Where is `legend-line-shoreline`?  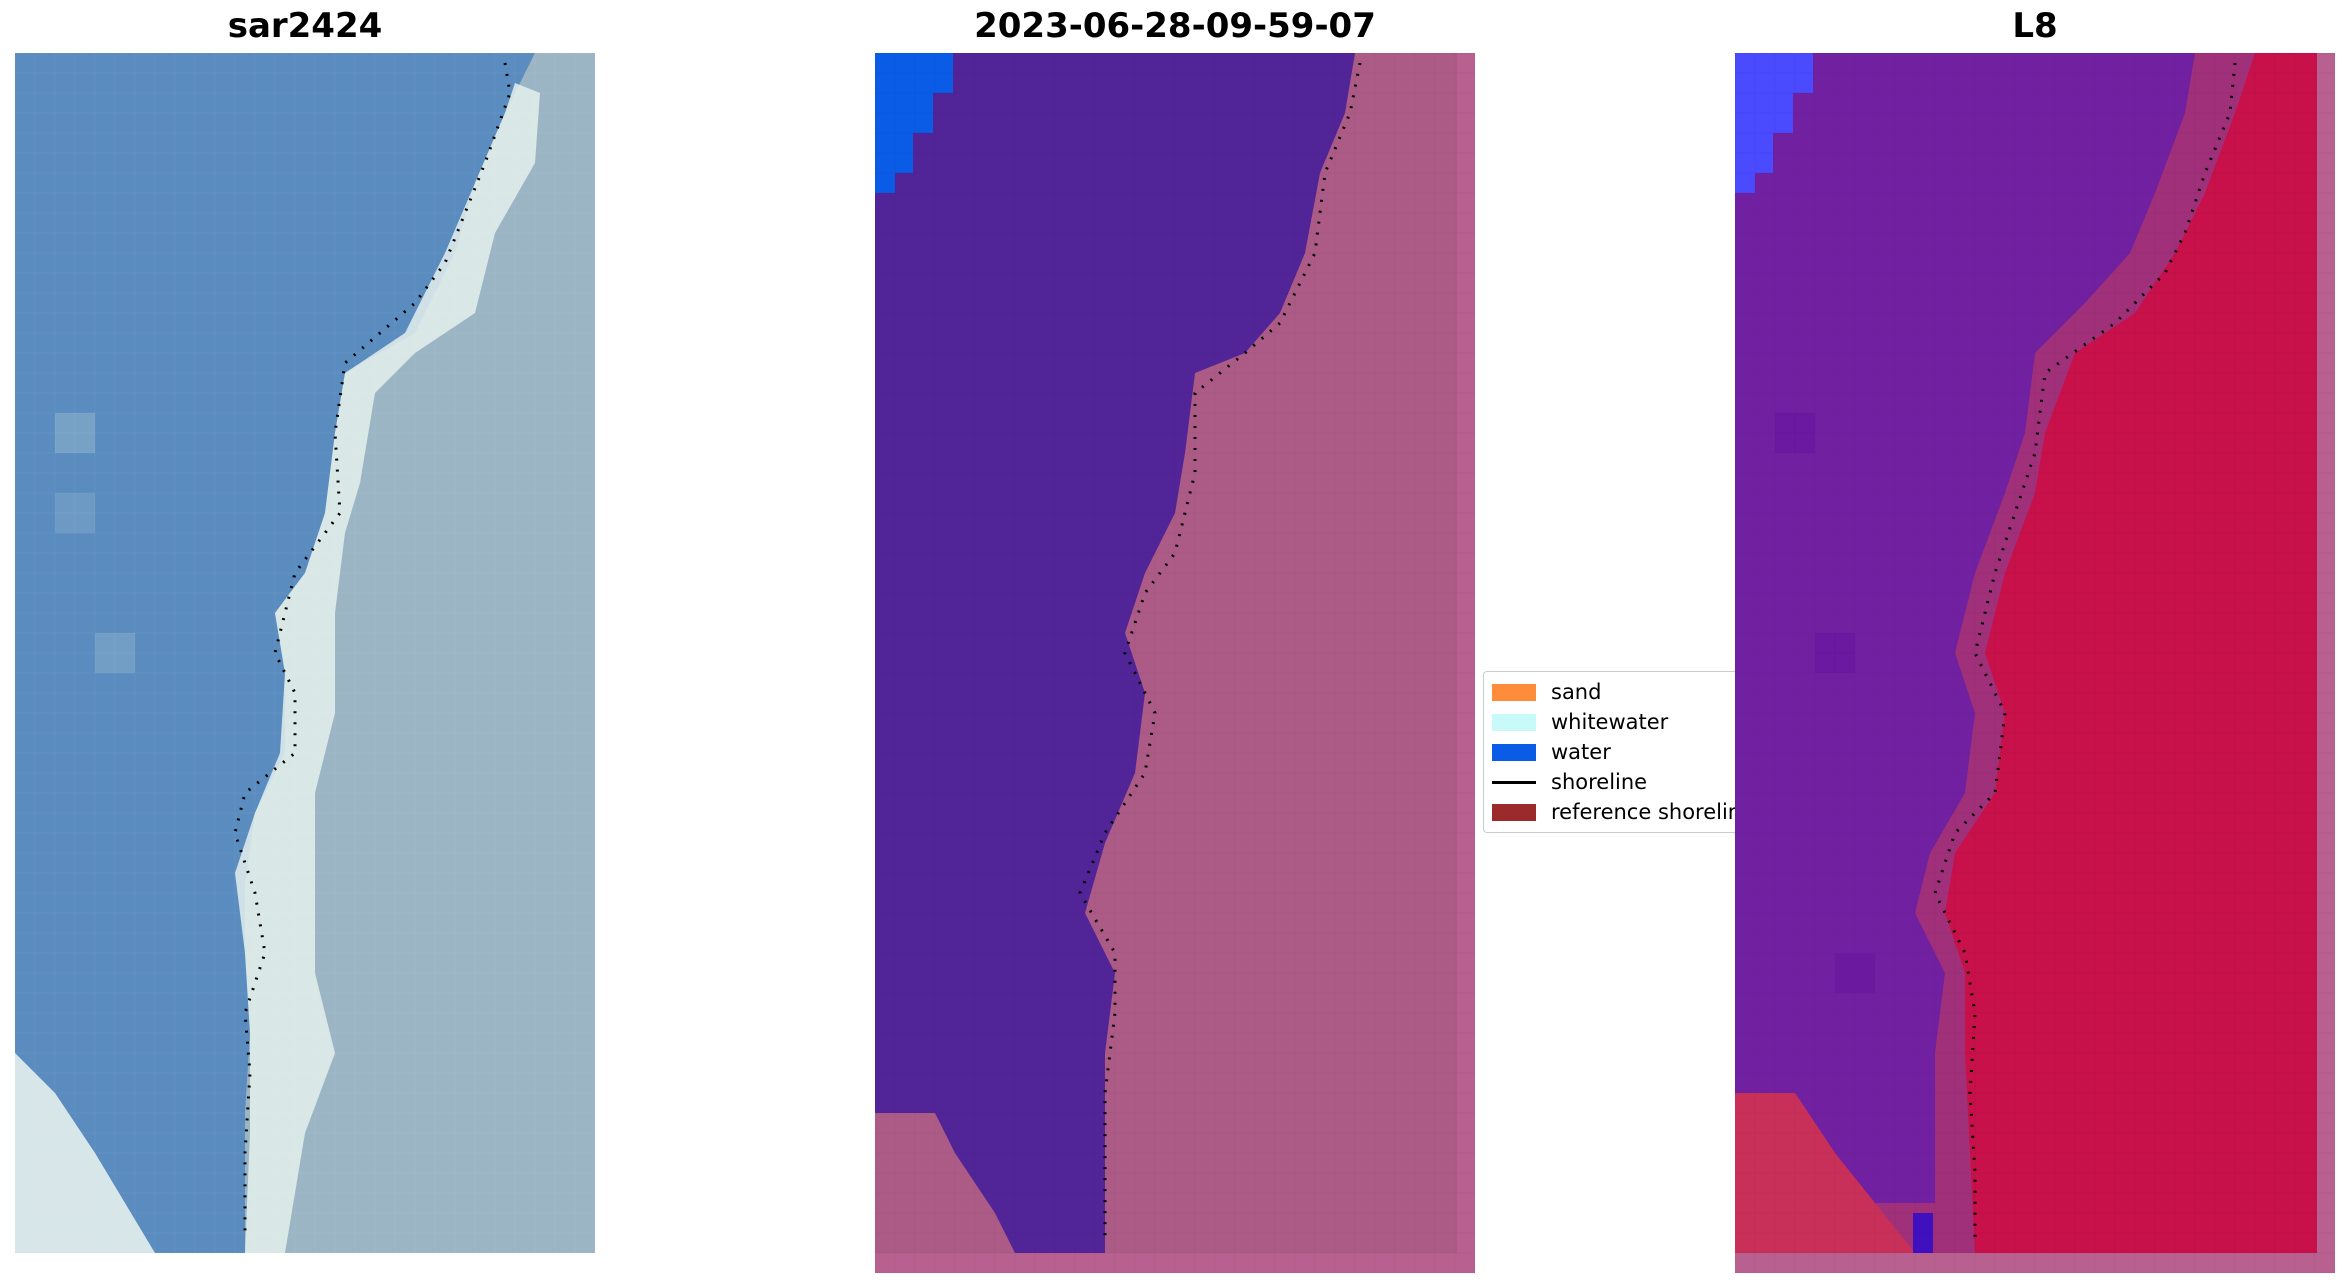
legend-line-shoreline is located at coordinates (1514, 782).